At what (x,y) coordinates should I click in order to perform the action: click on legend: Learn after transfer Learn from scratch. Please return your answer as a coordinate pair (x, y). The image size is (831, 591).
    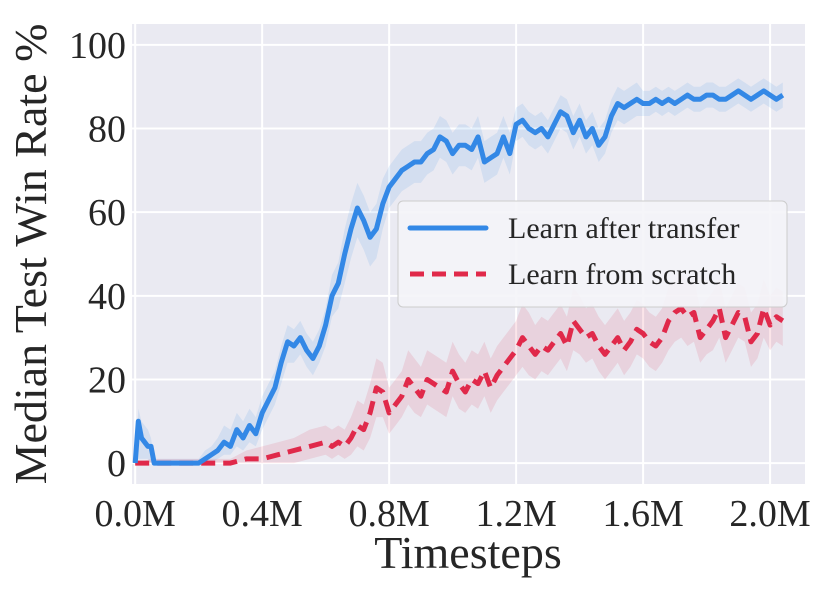
    Looking at the image, I should click on (592, 254).